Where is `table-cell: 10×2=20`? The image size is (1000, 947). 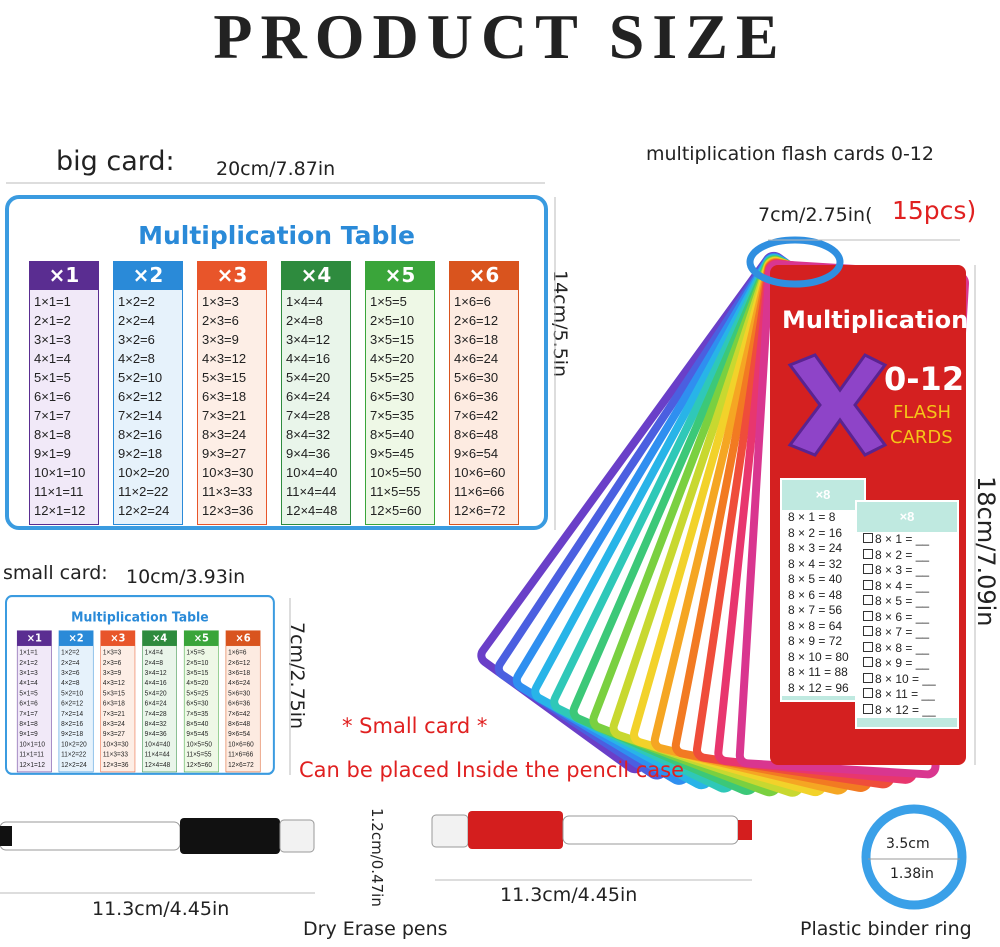
table-cell: 10×2=20 is located at coordinates (144, 472).